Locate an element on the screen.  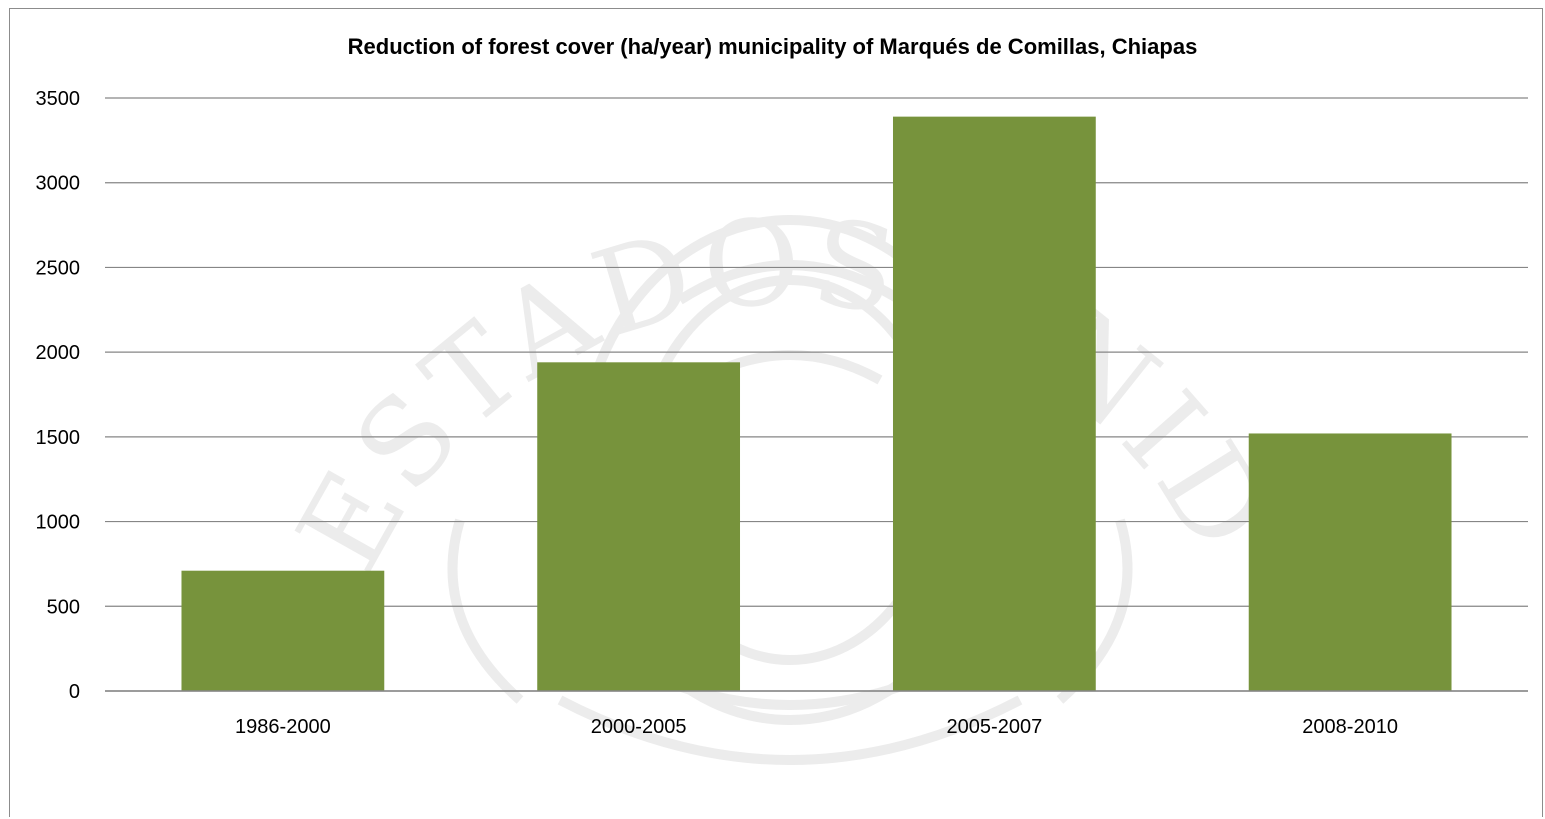
bar-2005-2007 is located at coordinates (994, 403).